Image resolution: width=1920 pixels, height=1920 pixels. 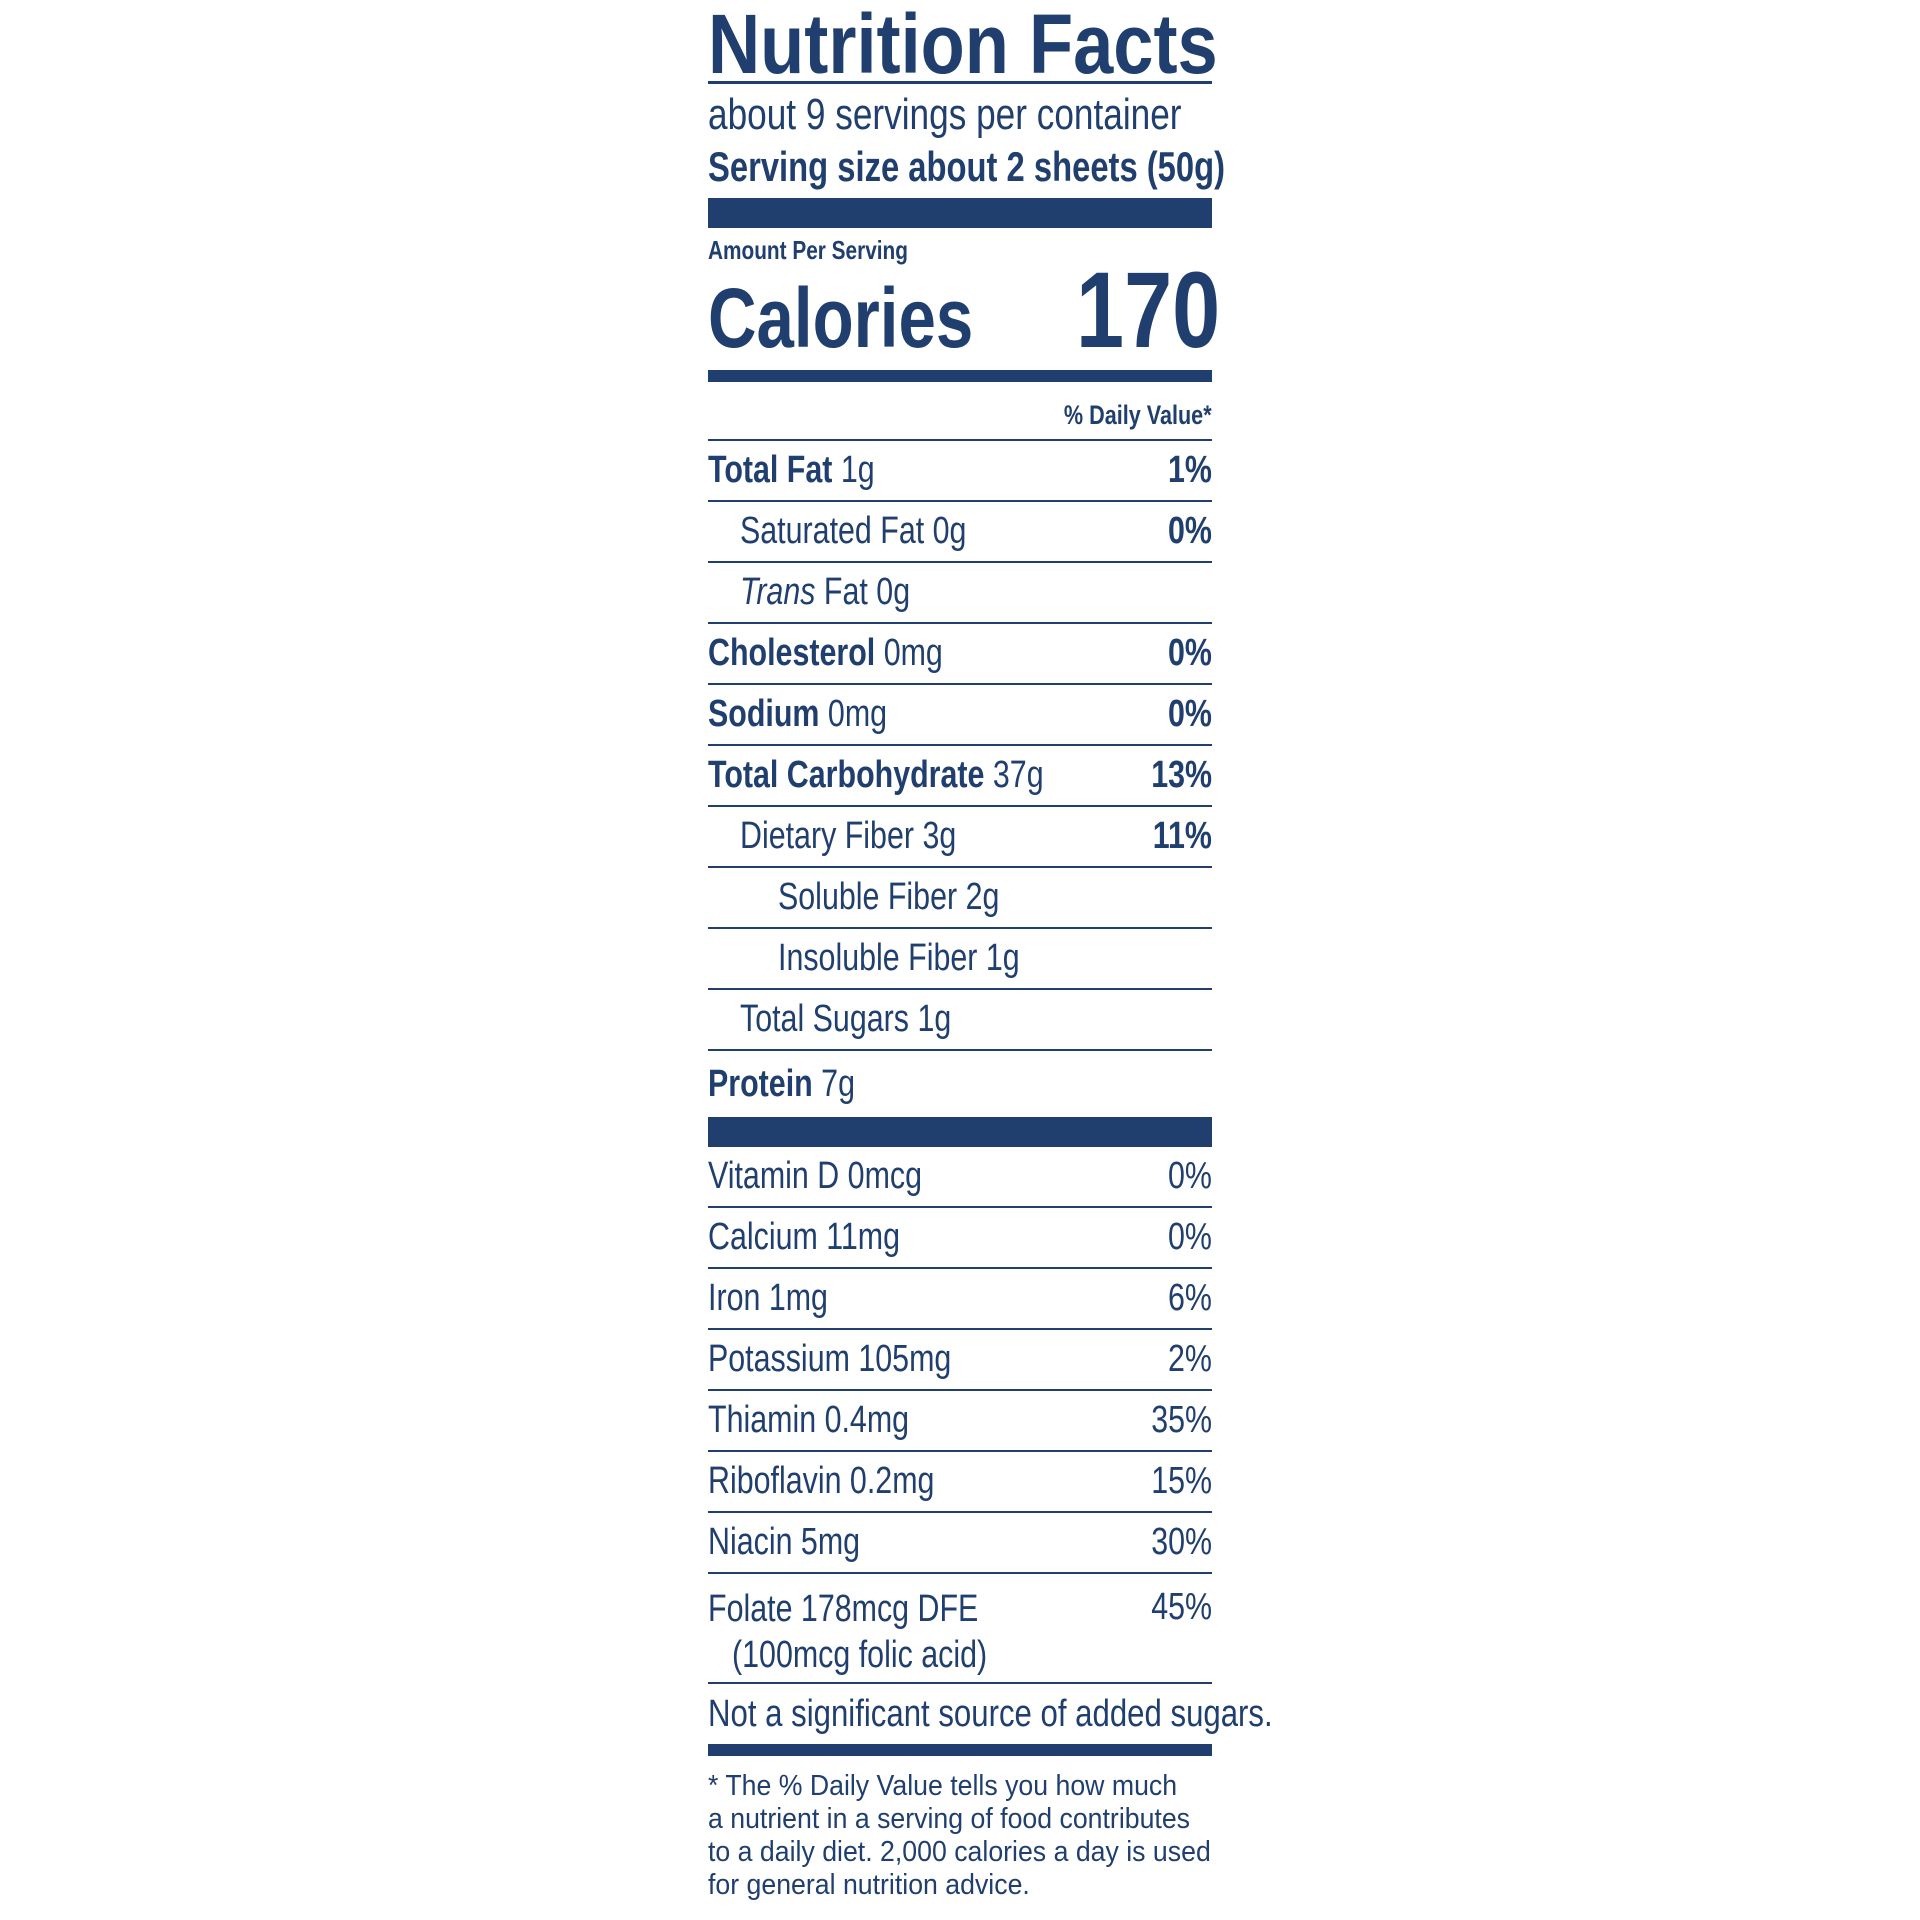 What do you see at coordinates (960, 1421) in the screenshot?
I see `vitamin-row: Thiamin 0.4mg 35%` at bounding box center [960, 1421].